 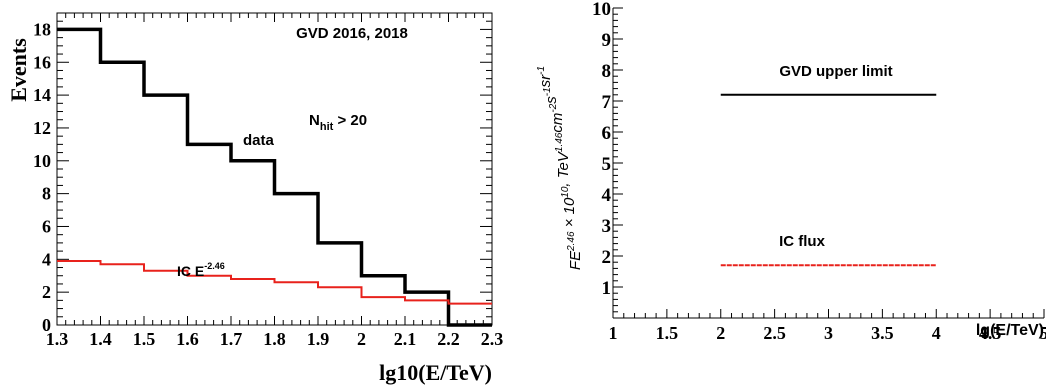 I want to click on x-tick-label: 2.5, so click(x=774, y=333).